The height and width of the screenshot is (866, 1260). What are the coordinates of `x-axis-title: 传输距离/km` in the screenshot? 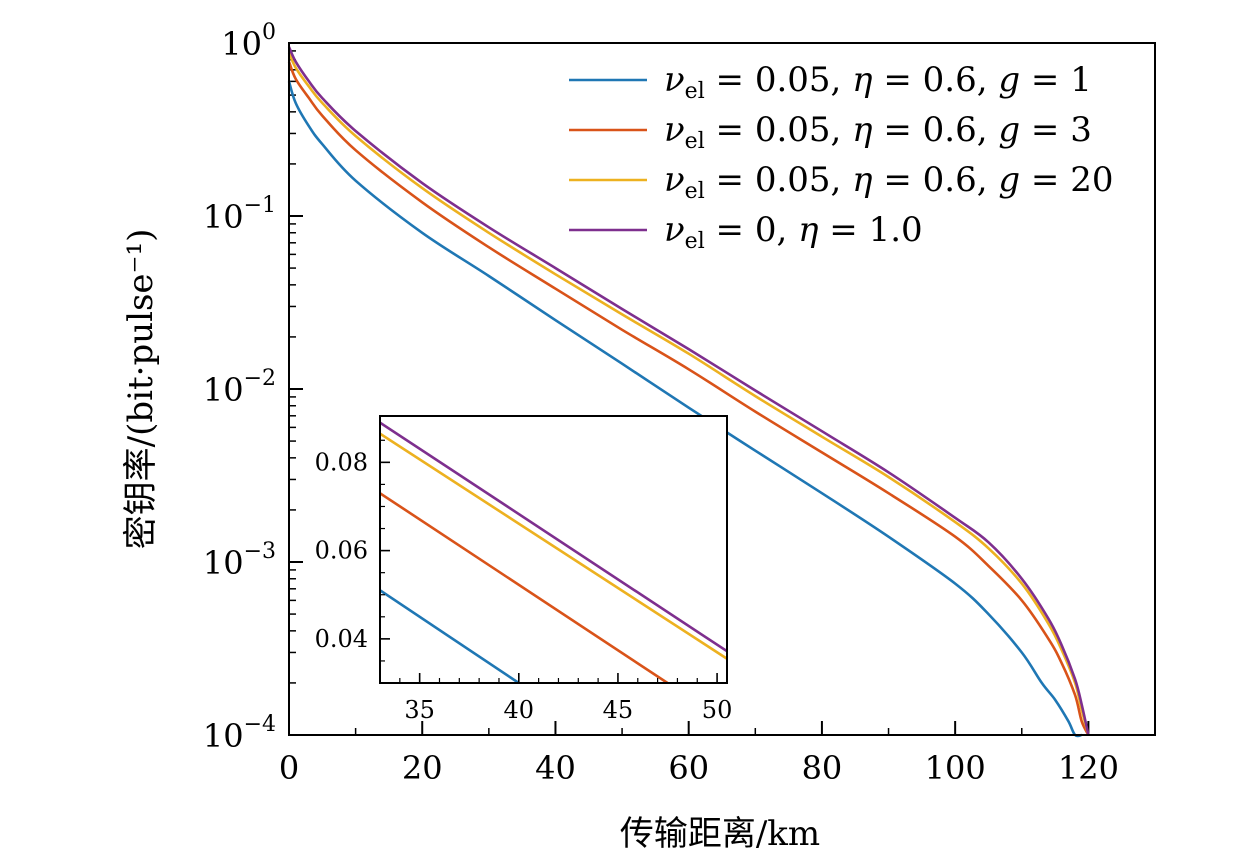 It's located at (720, 834).